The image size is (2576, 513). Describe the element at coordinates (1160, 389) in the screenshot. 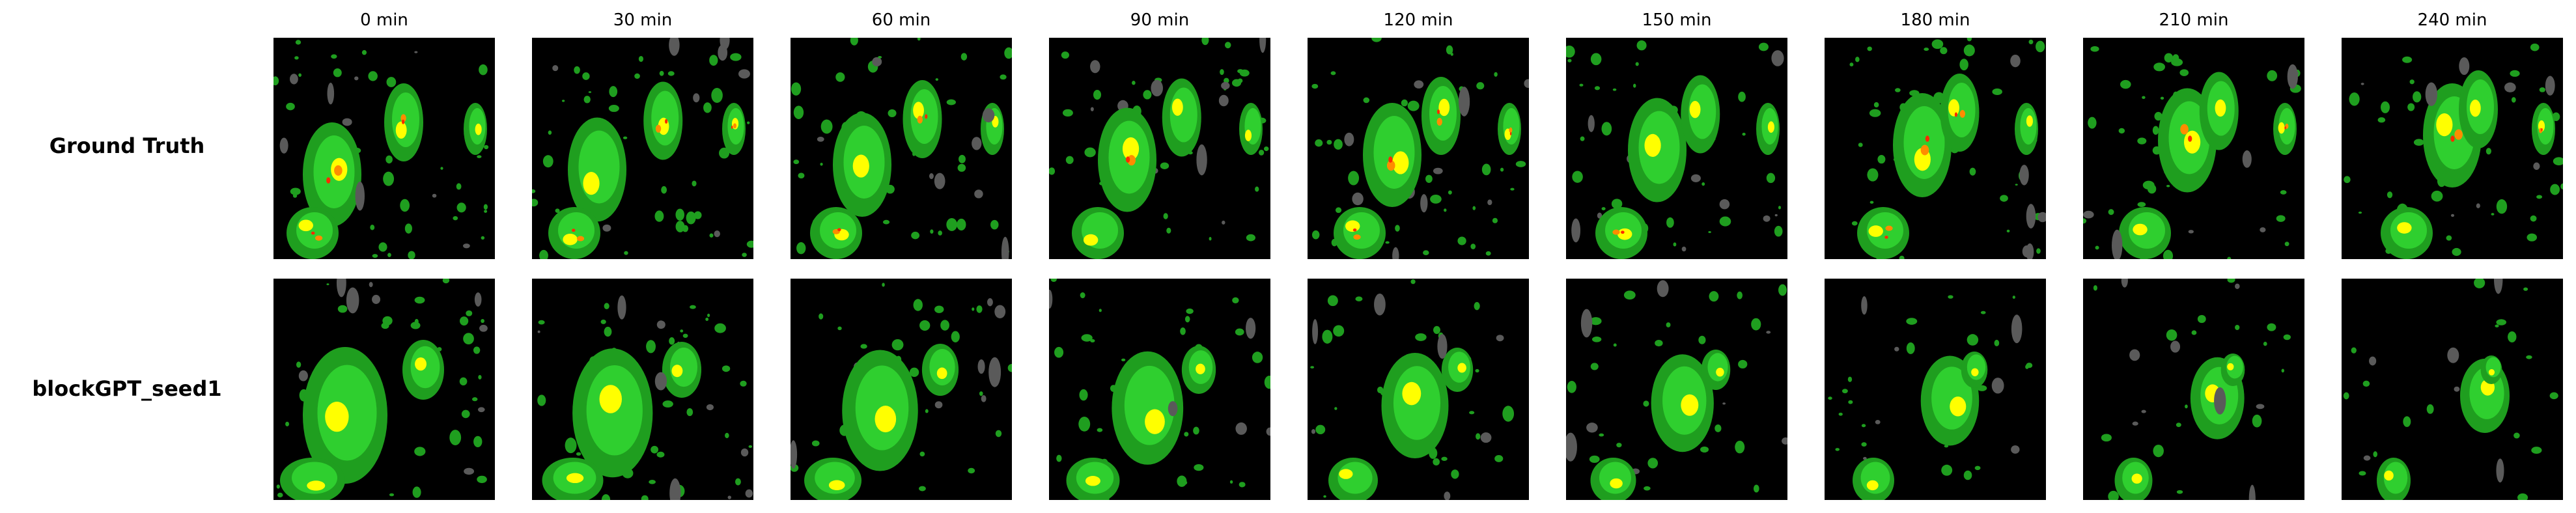

I see `radar-panel-row1-col3` at that location.